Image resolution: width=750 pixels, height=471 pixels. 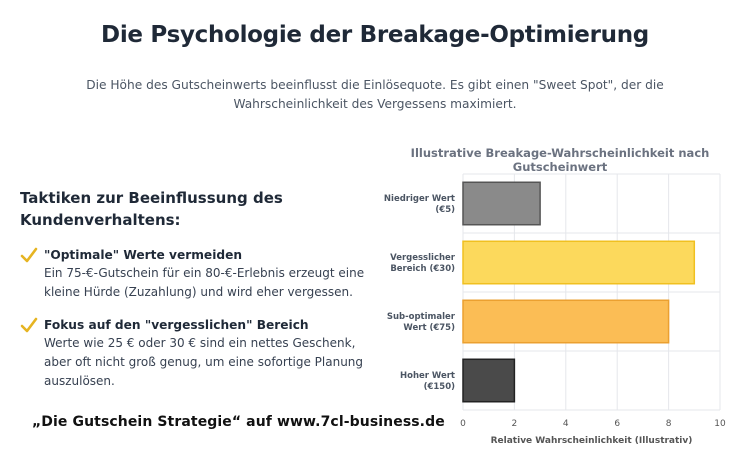 I want to click on y-tick-label: Vergesslicher, so click(x=423, y=258).